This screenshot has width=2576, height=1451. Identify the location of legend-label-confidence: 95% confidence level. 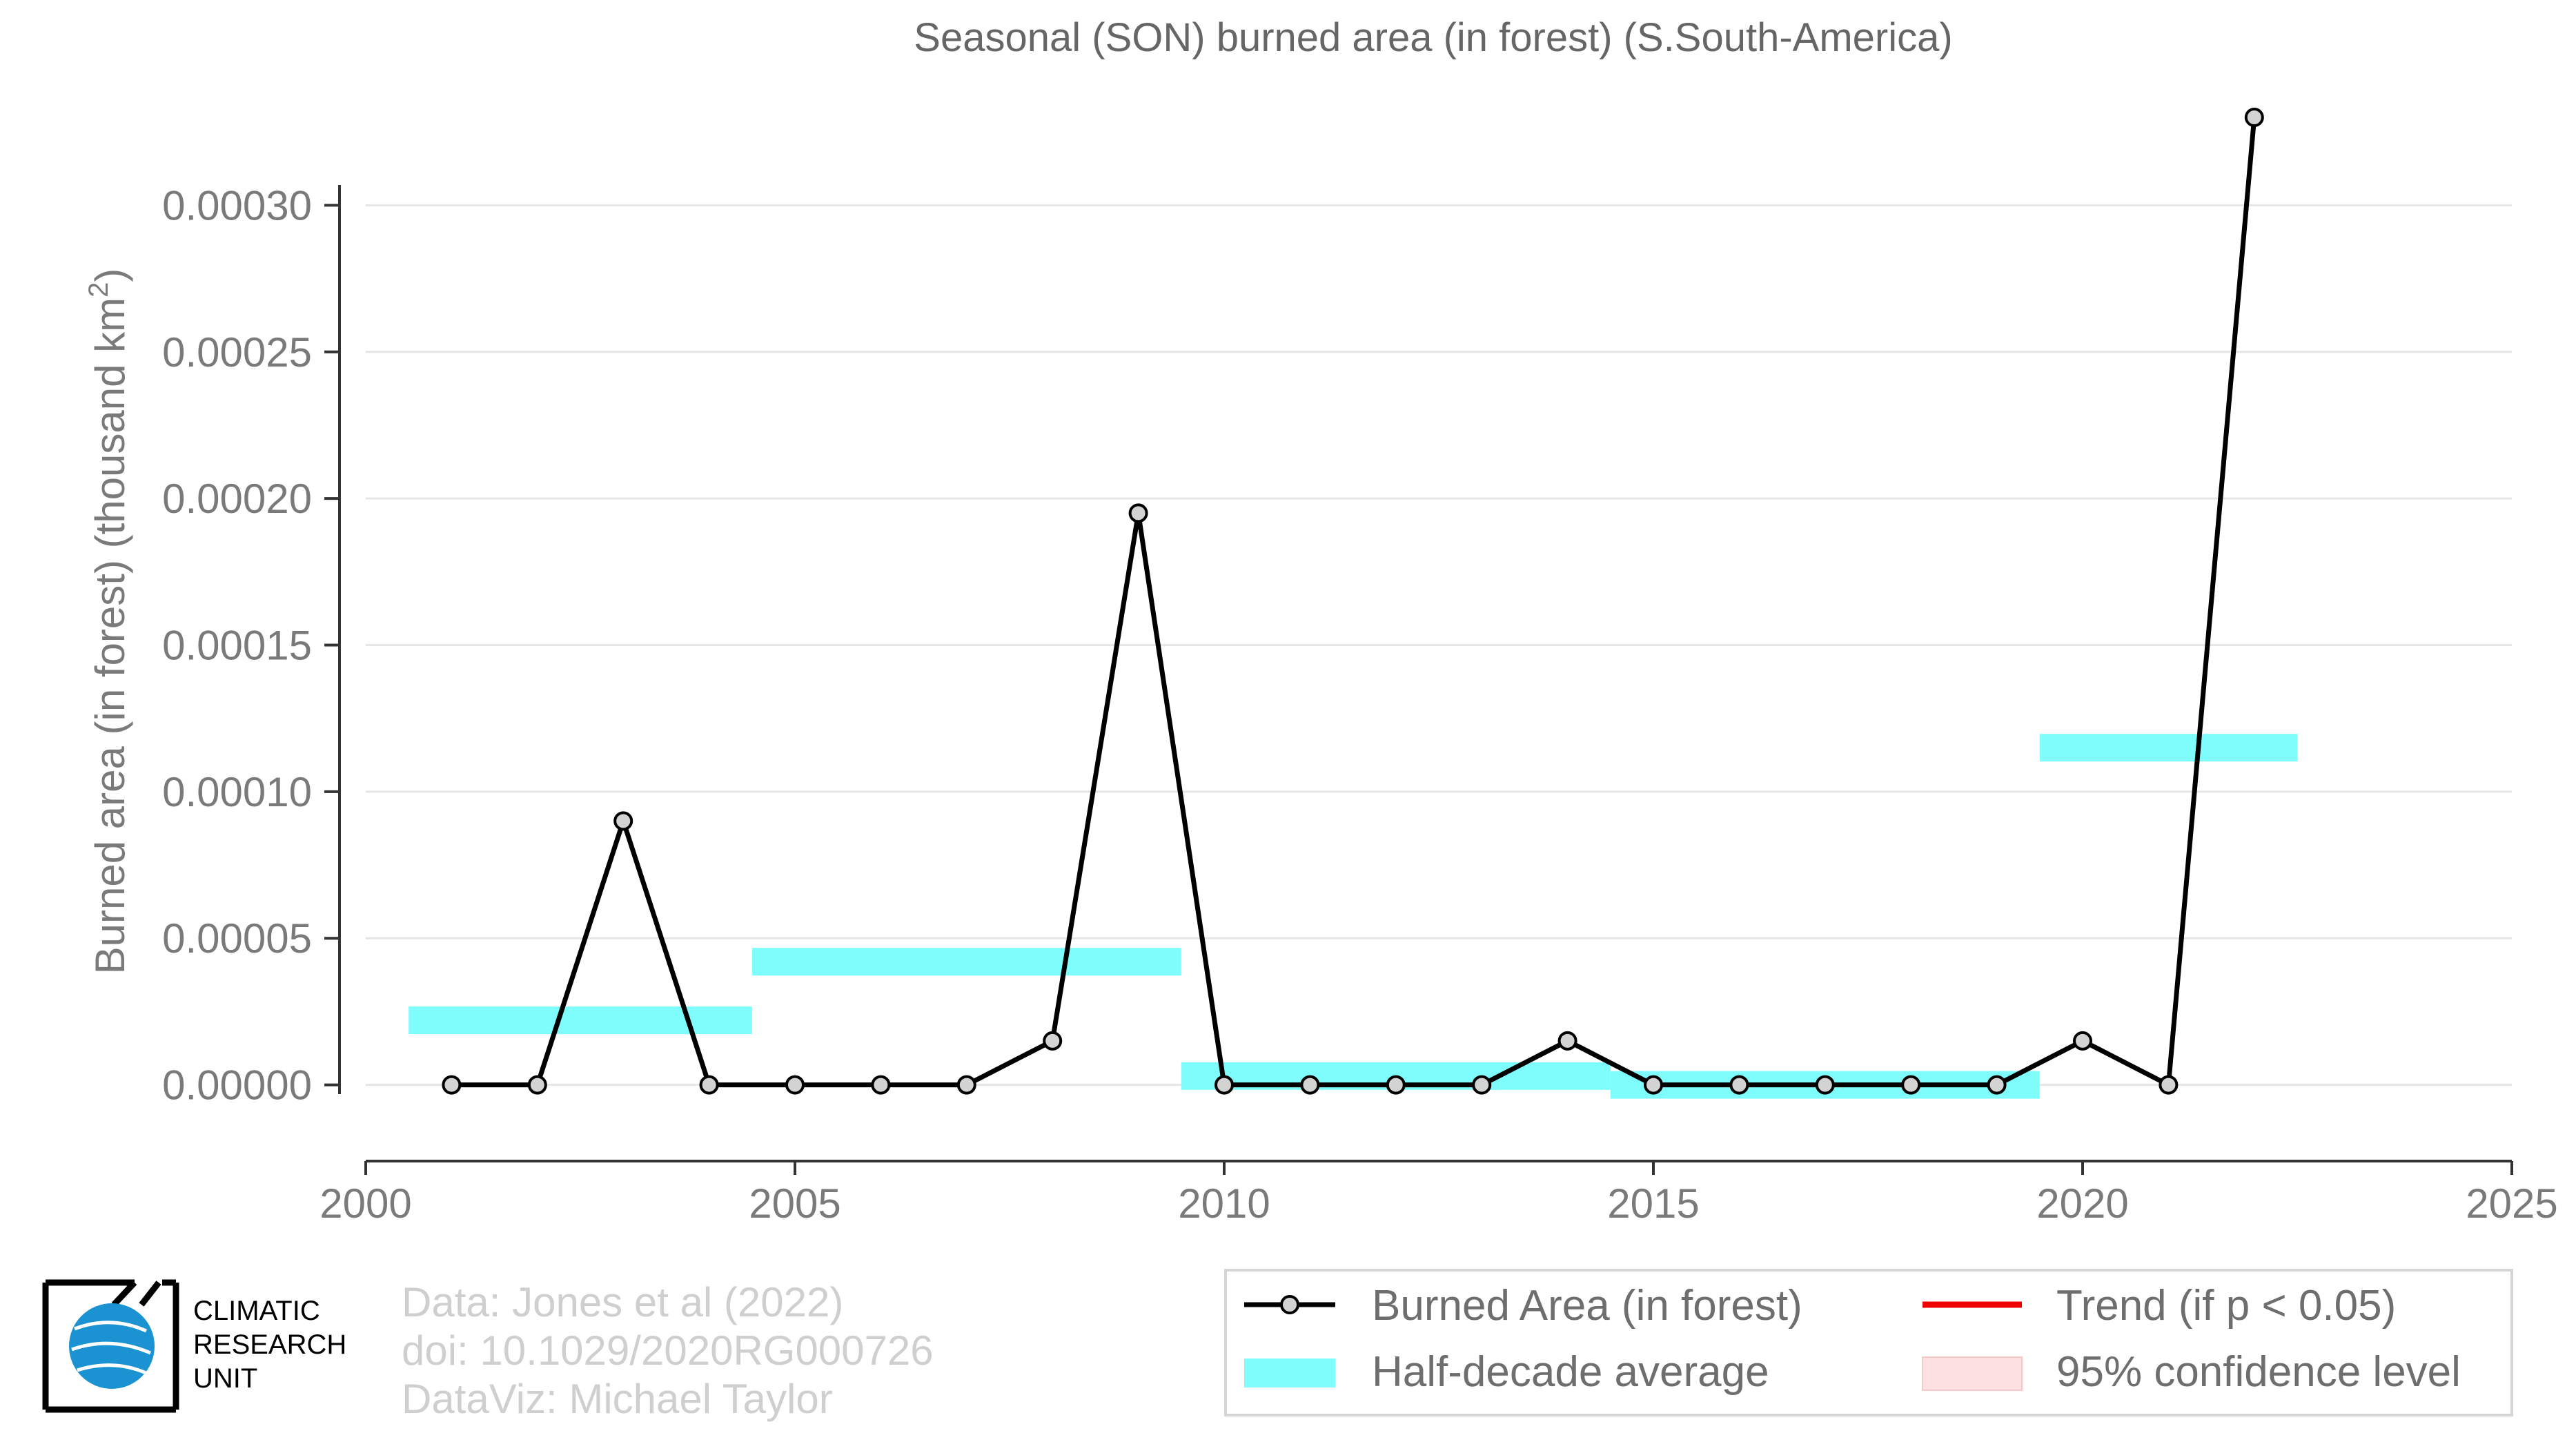
(2258, 1372).